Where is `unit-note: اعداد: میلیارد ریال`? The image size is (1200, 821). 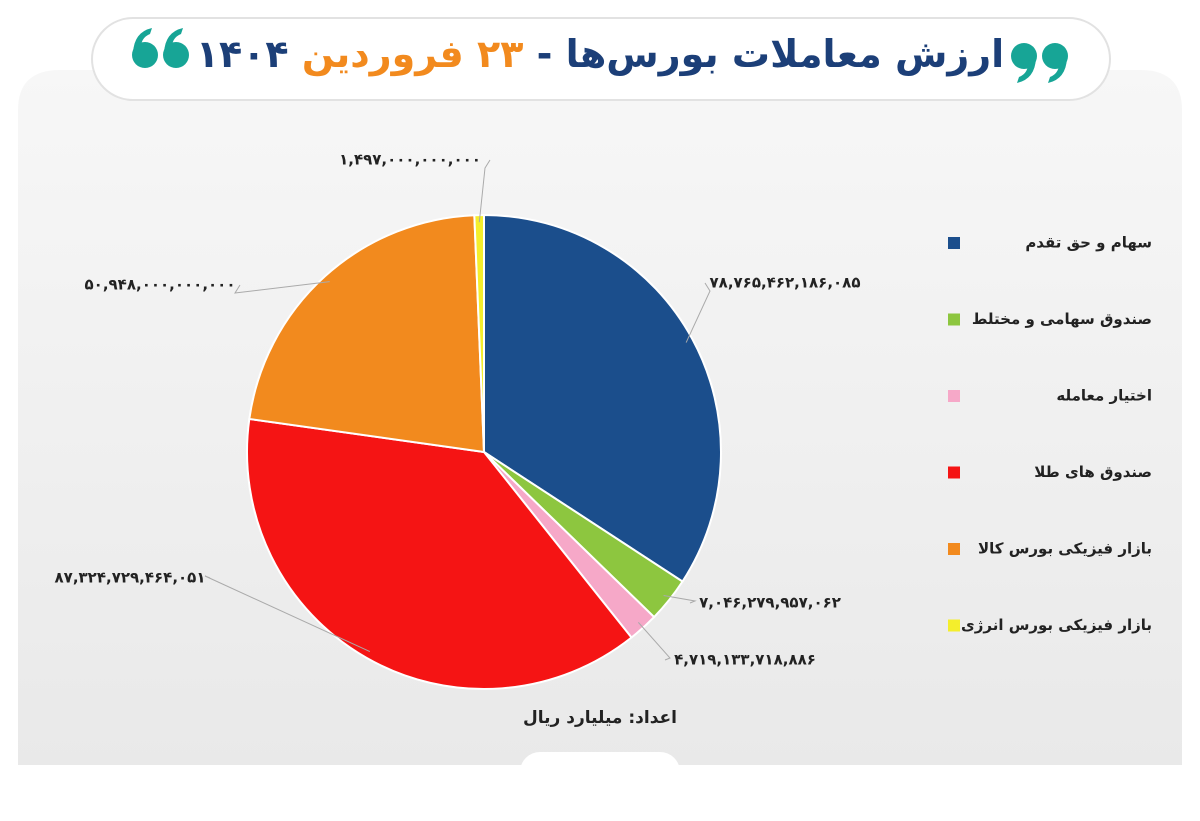 unit-note: اعداد: میلیارد ریال is located at coordinates (600, 718).